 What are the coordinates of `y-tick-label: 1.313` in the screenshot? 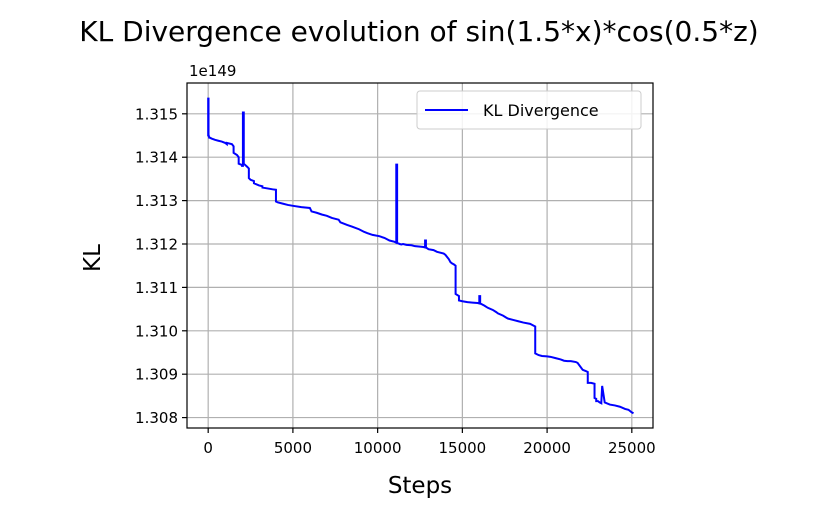 It's located at (156, 201).